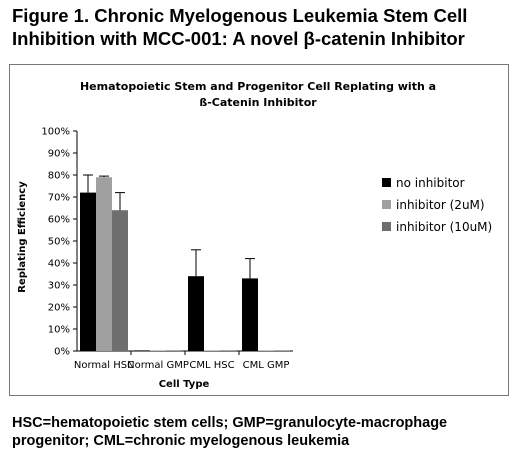  Describe the element at coordinates (59, 330) in the screenshot. I see `y-tick-label: 10%` at that location.